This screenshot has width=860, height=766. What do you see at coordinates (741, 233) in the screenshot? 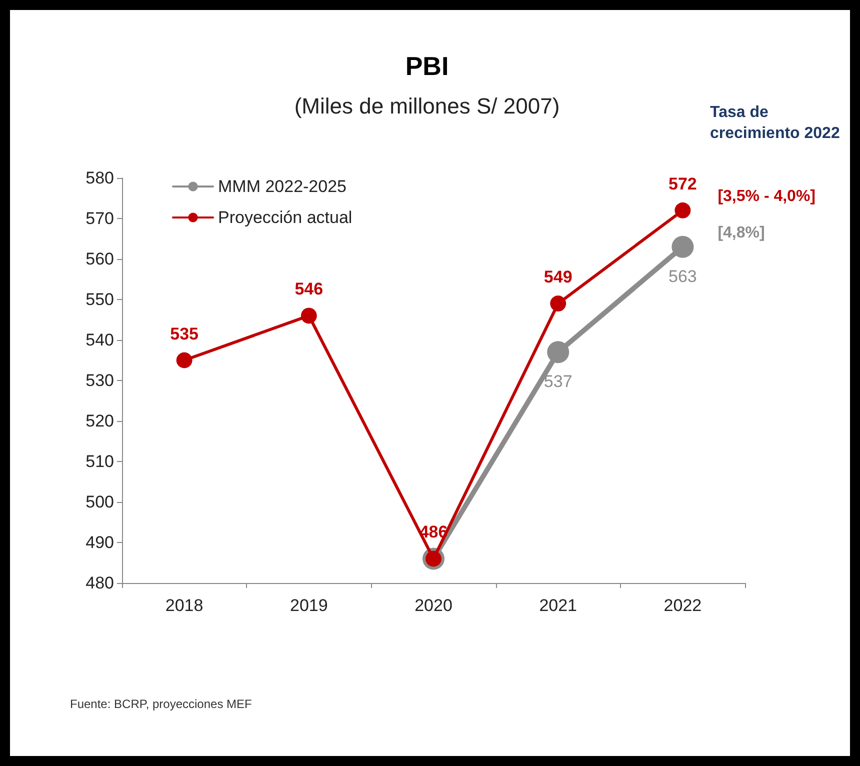
I see `annotation: [4,8%]` at bounding box center [741, 233].